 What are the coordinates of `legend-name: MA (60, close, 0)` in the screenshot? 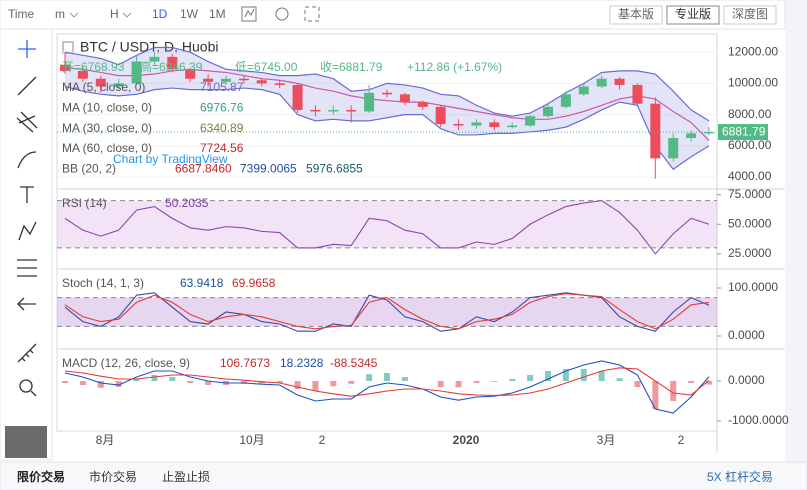 It's located at (107, 148).